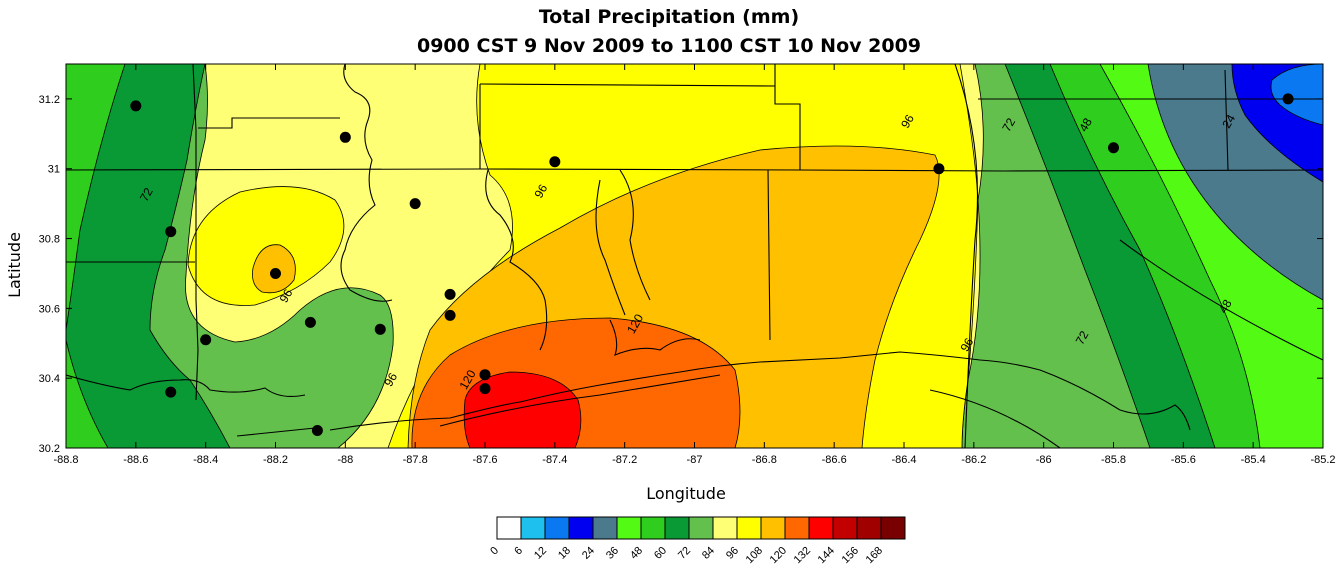 The height and width of the screenshot is (570, 1338). Describe the element at coordinates (14, 265) in the screenshot. I see `y-axis-label: Latitude` at that location.